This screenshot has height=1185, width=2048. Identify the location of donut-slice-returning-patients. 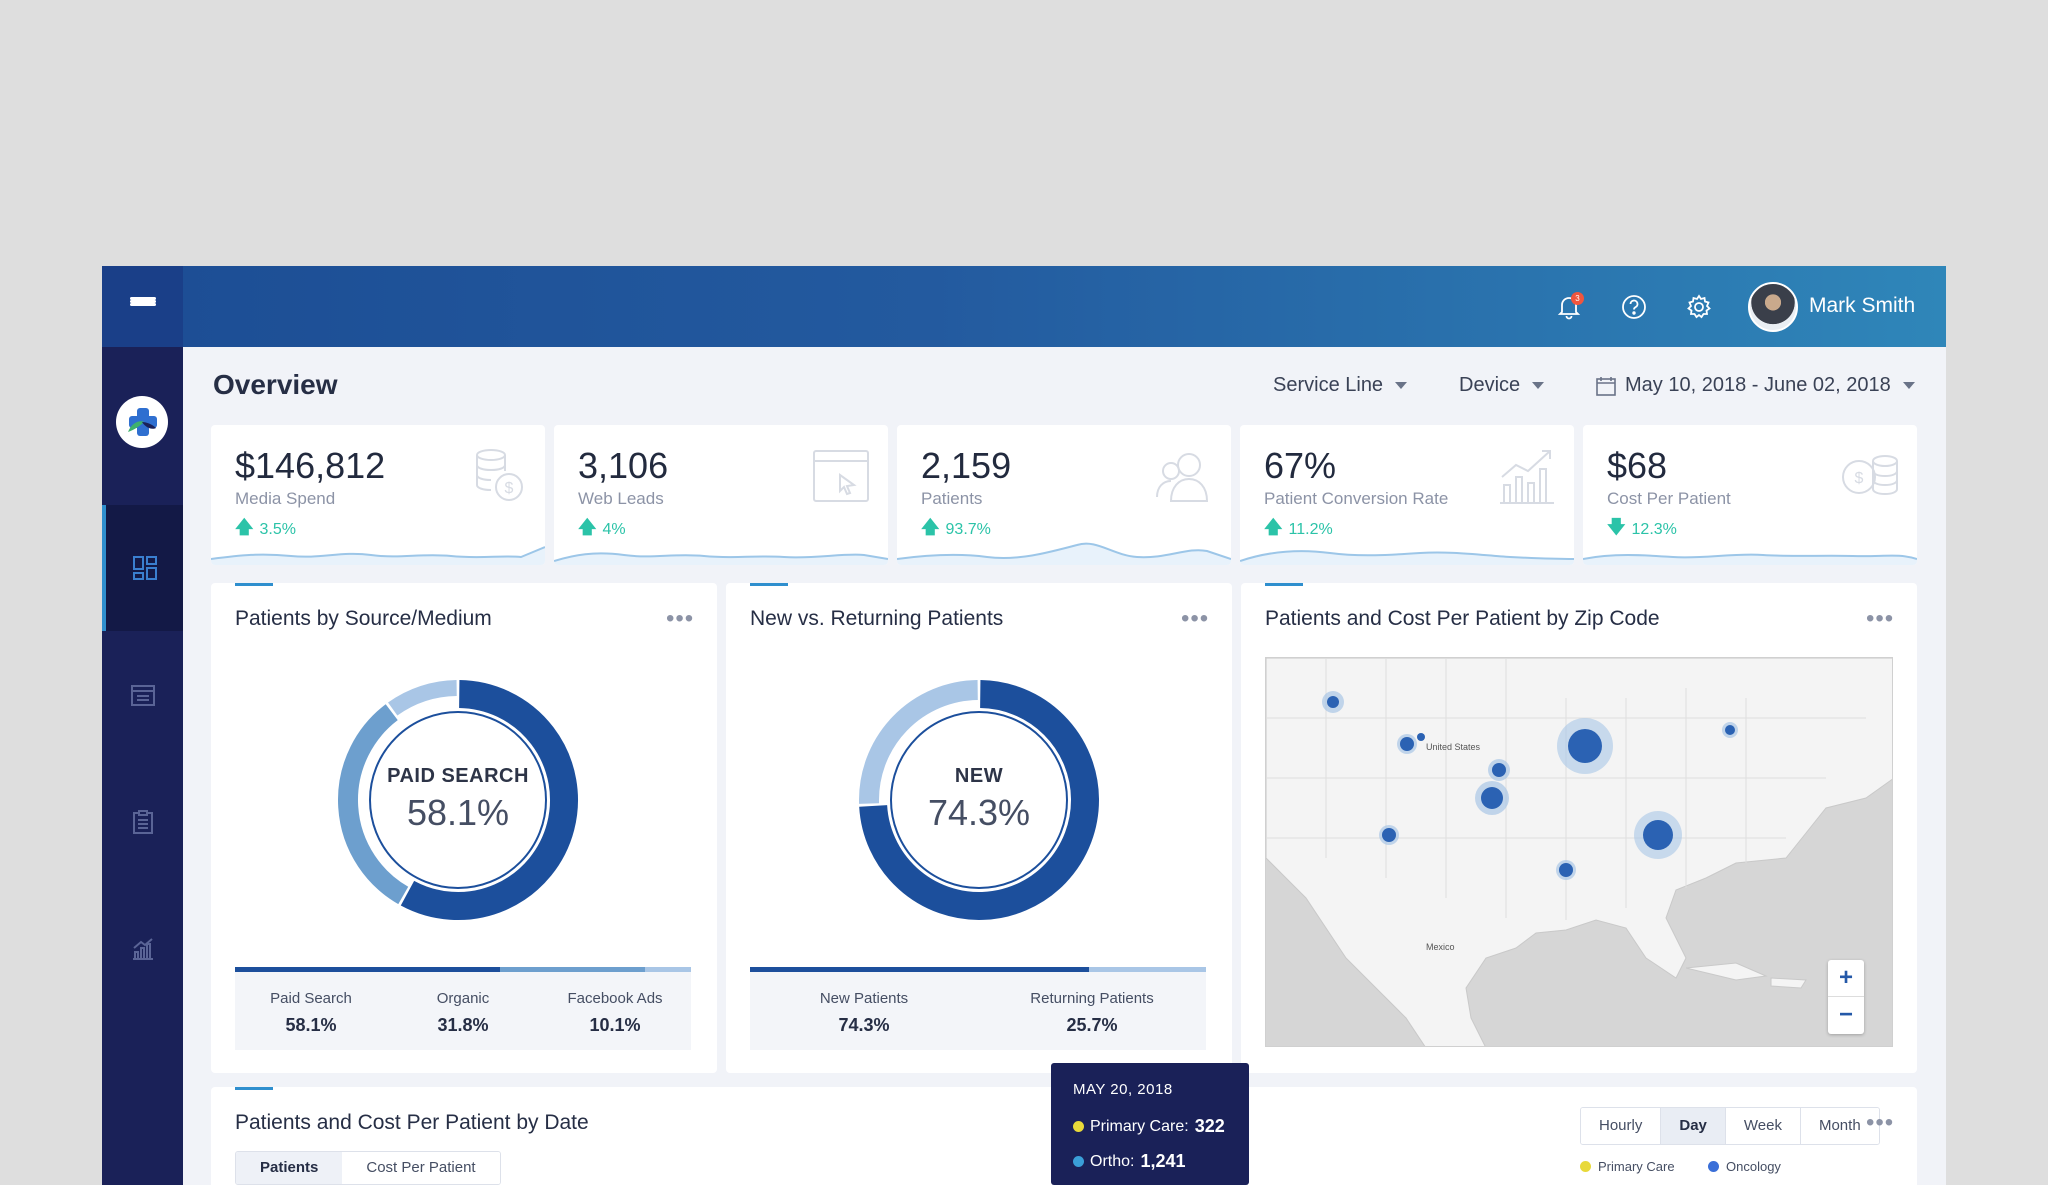
(919, 742).